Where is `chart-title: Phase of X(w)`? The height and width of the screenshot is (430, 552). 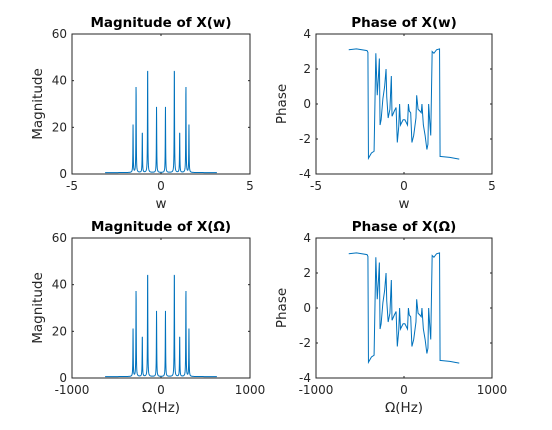 chart-title: Phase of X(w) is located at coordinates (404, 23).